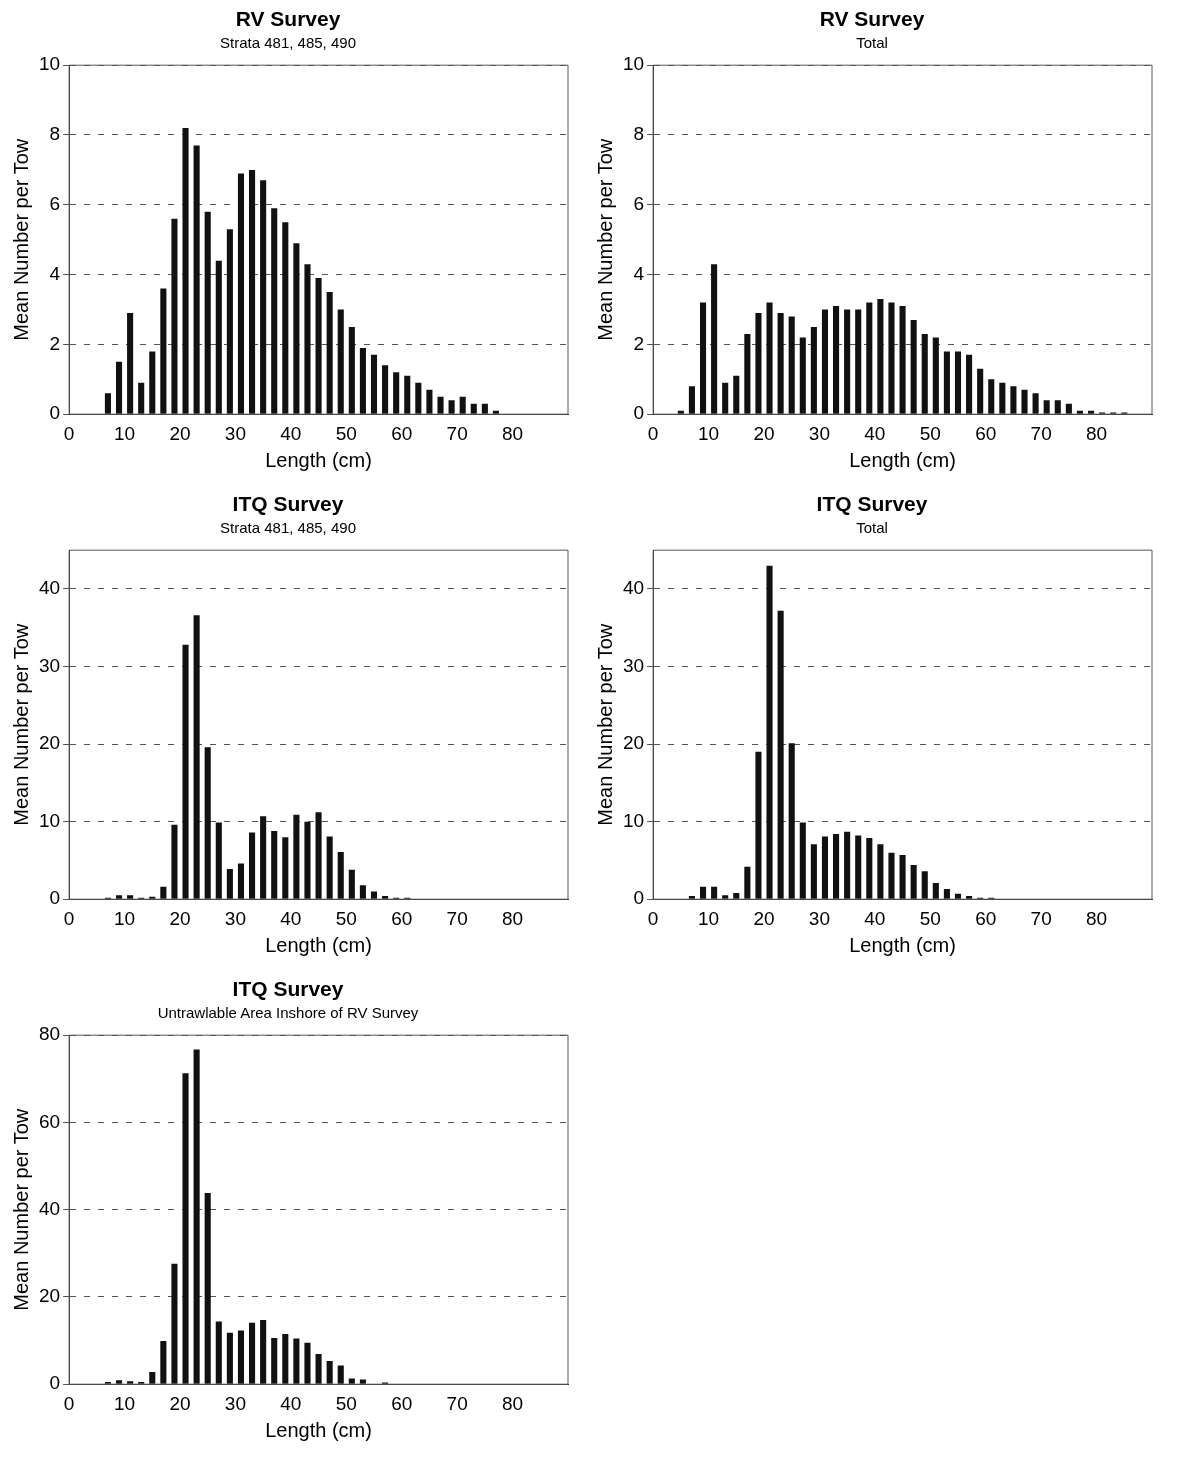  Describe the element at coordinates (291, 918) in the screenshot. I see `x-tick-label: 40` at that location.